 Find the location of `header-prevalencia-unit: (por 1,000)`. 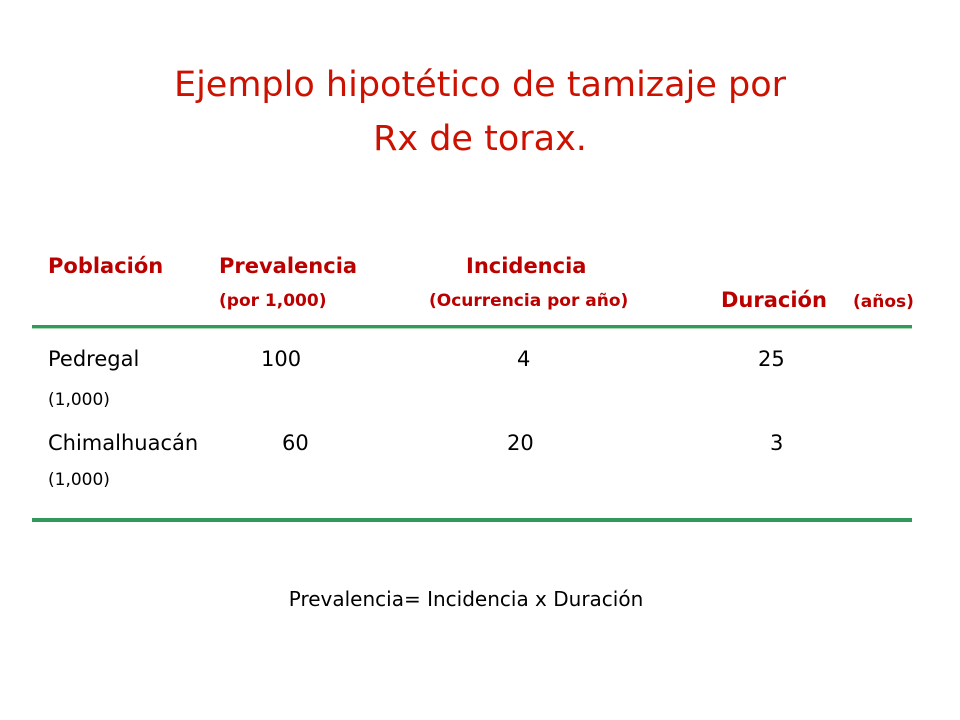

header-prevalencia-unit: (por 1,000) is located at coordinates (273, 301).